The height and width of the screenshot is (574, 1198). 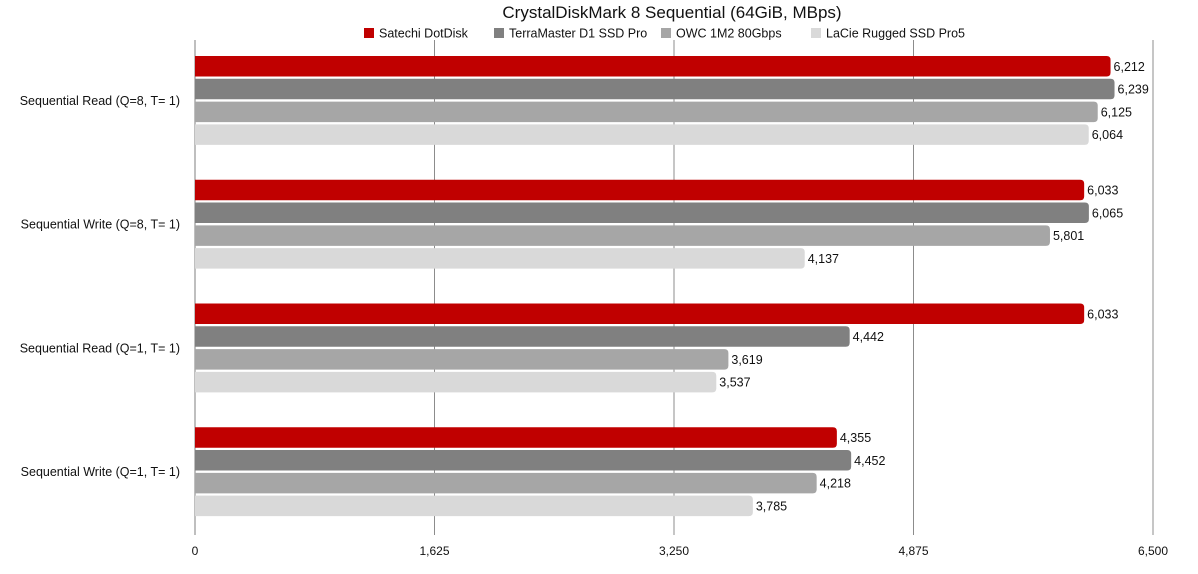 What do you see at coordinates (869, 461) in the screenshot?
I see `data-label: 4,452` at bounding box center [869, 461].